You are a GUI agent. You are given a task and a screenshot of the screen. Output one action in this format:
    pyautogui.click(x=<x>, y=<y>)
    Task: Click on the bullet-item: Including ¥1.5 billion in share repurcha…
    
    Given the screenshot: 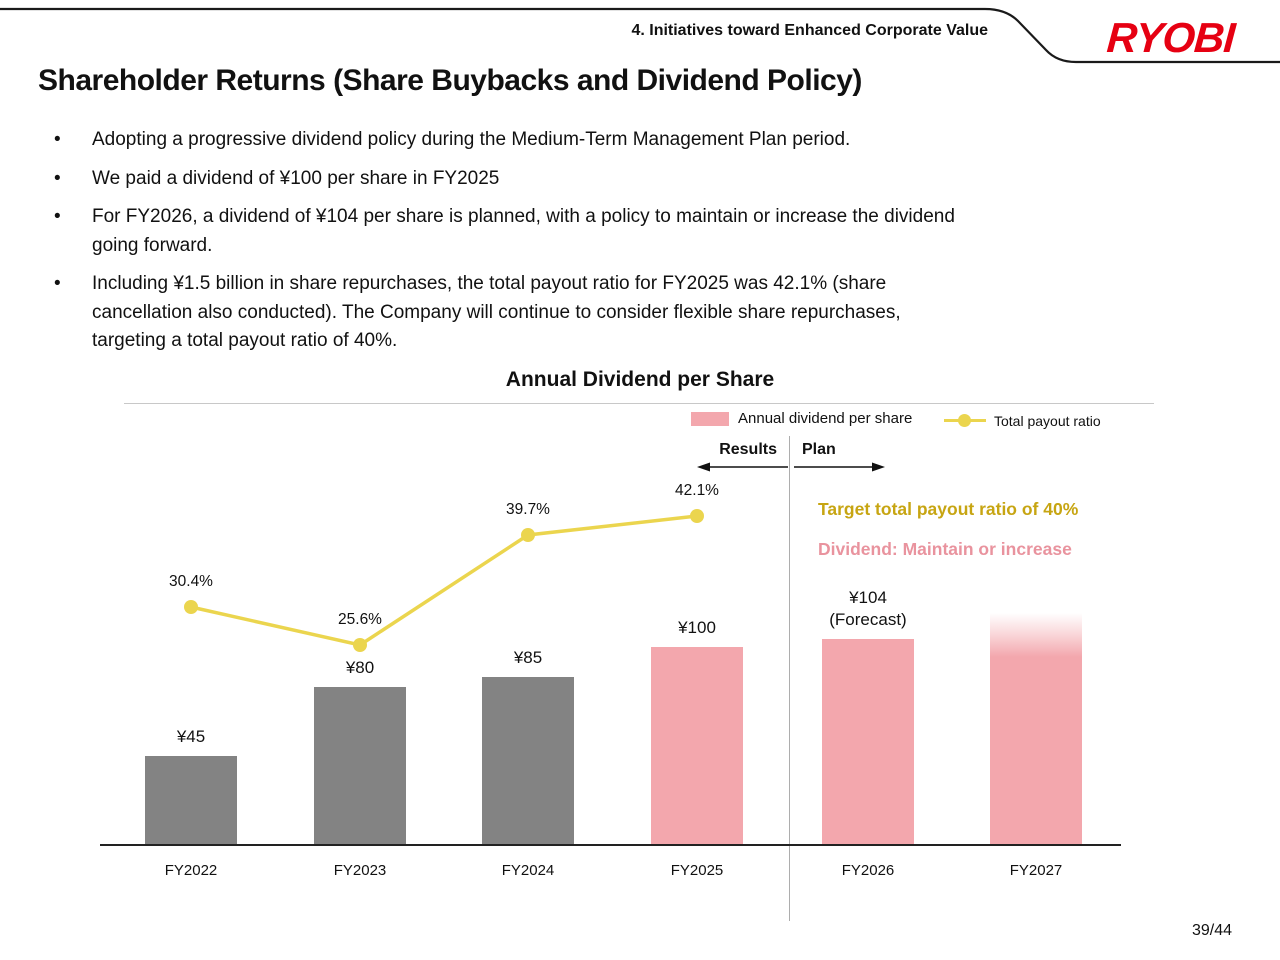 What is the action you would take?
    pyautogui.click(x=655, y=313)
    